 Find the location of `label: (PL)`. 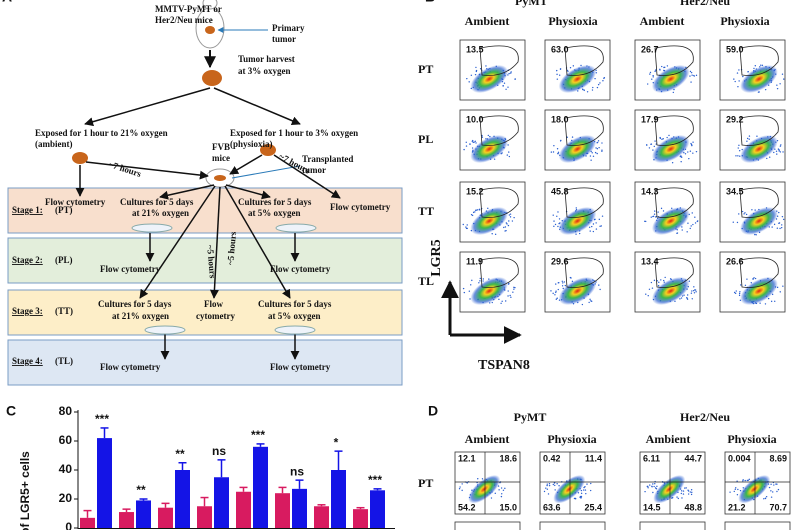

label: (PL) is located at coordinates (64, 260).